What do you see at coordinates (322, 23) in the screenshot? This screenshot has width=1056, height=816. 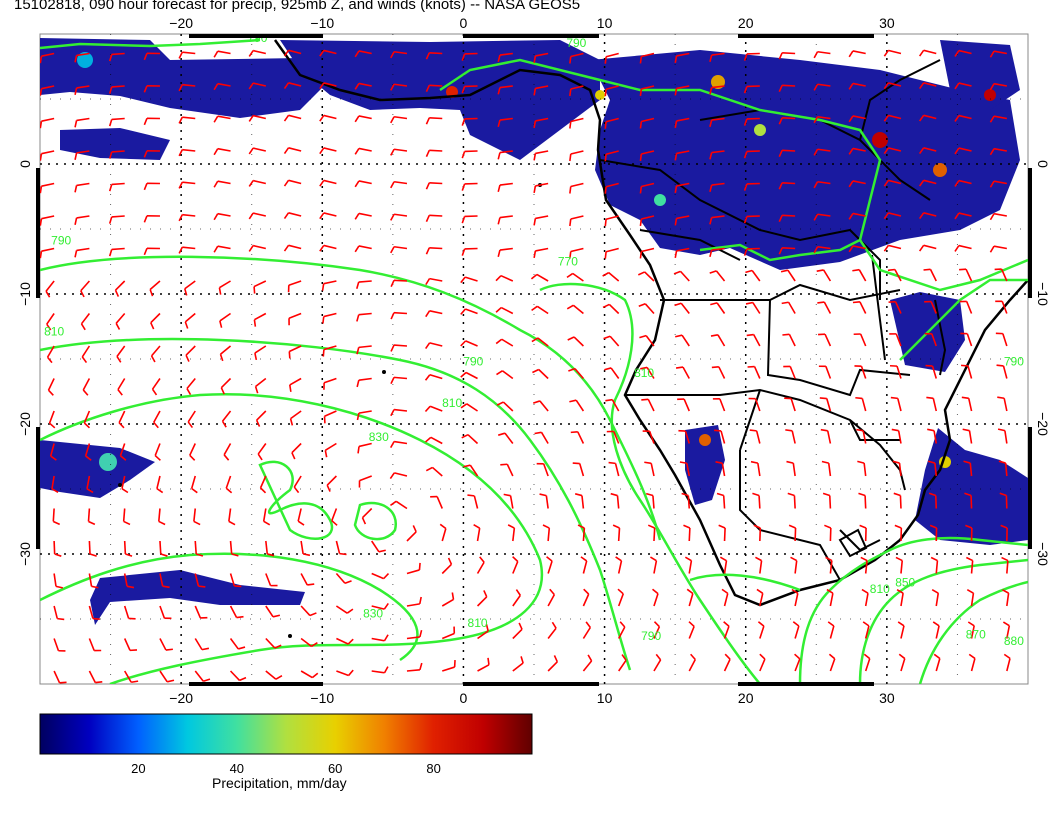 I see `lon-tick-label-top: −10` at bounding box center [322, 23].